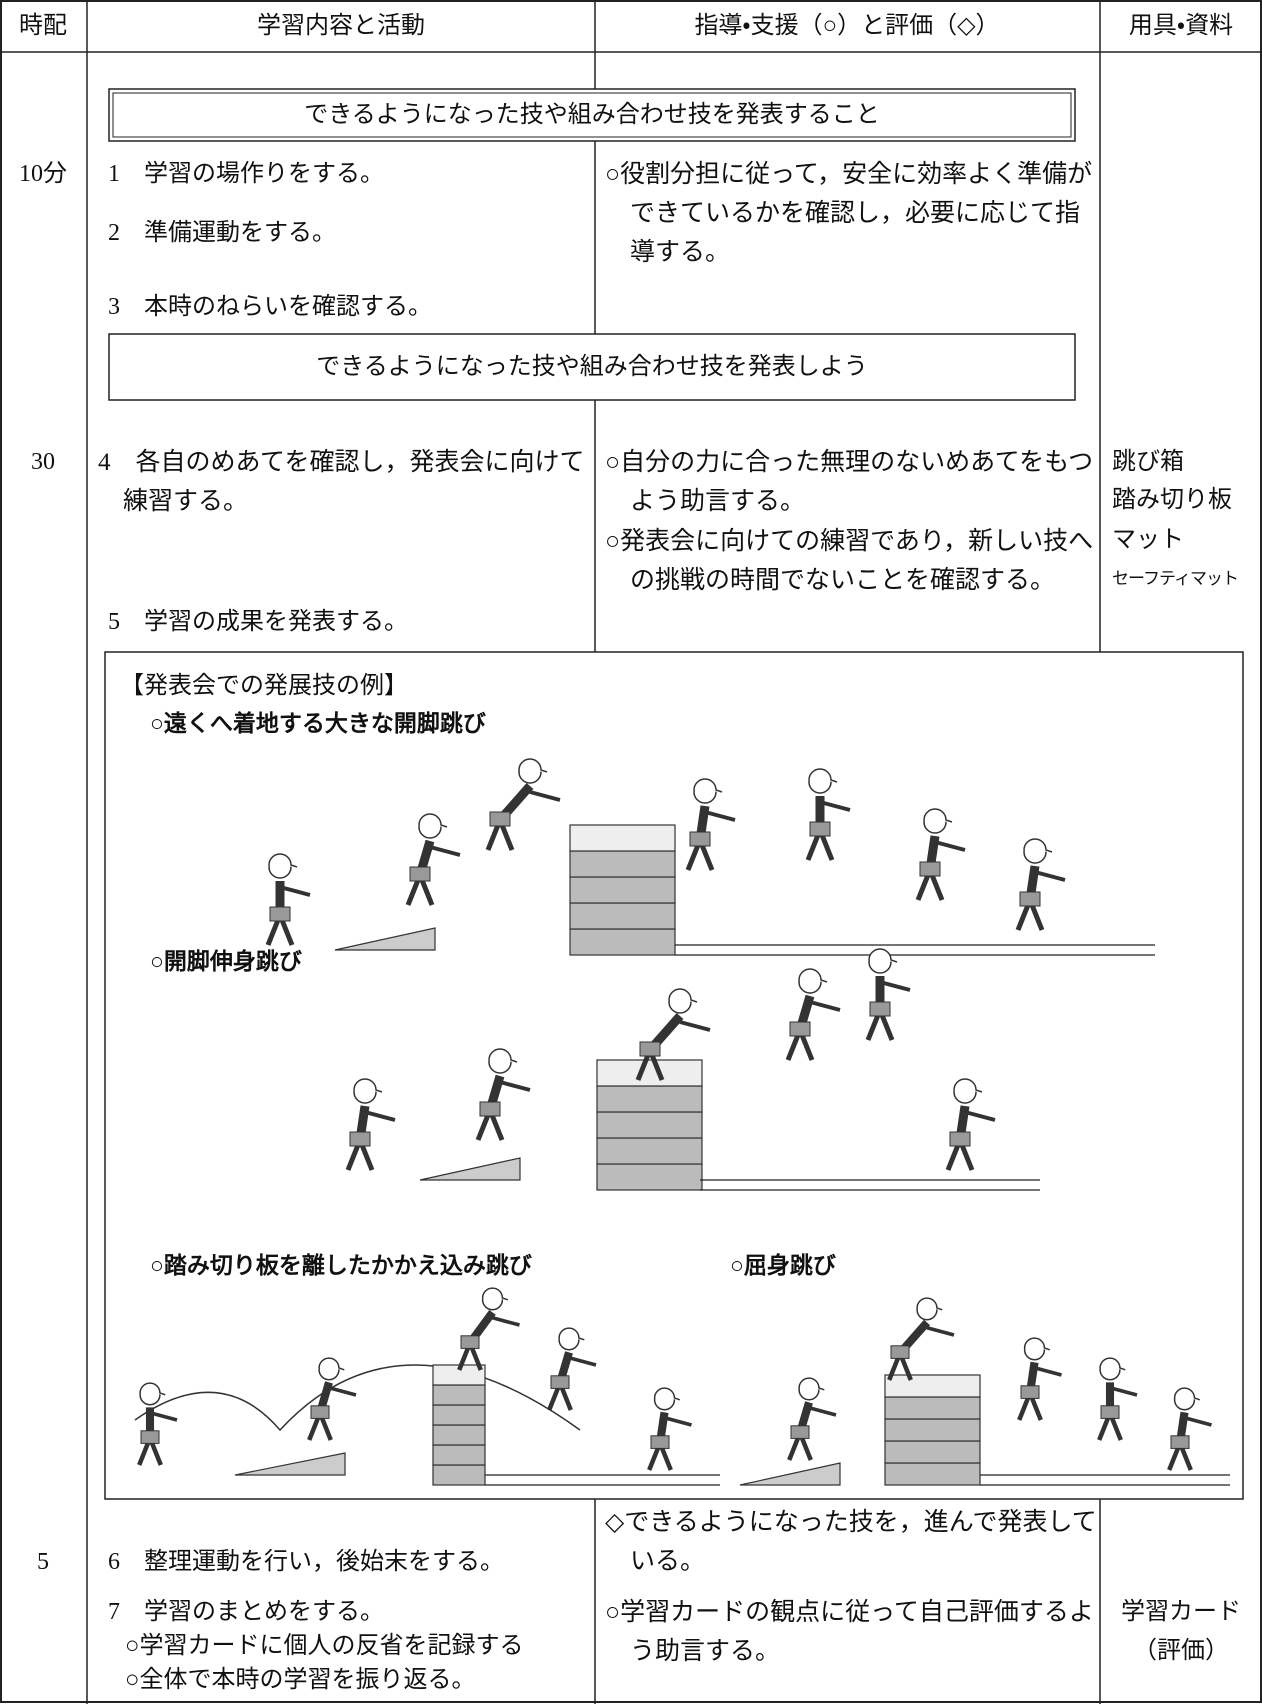 The image size is (1262, 1704). I want to click on header-cell: 学習内容と活動, so click(341, 26).